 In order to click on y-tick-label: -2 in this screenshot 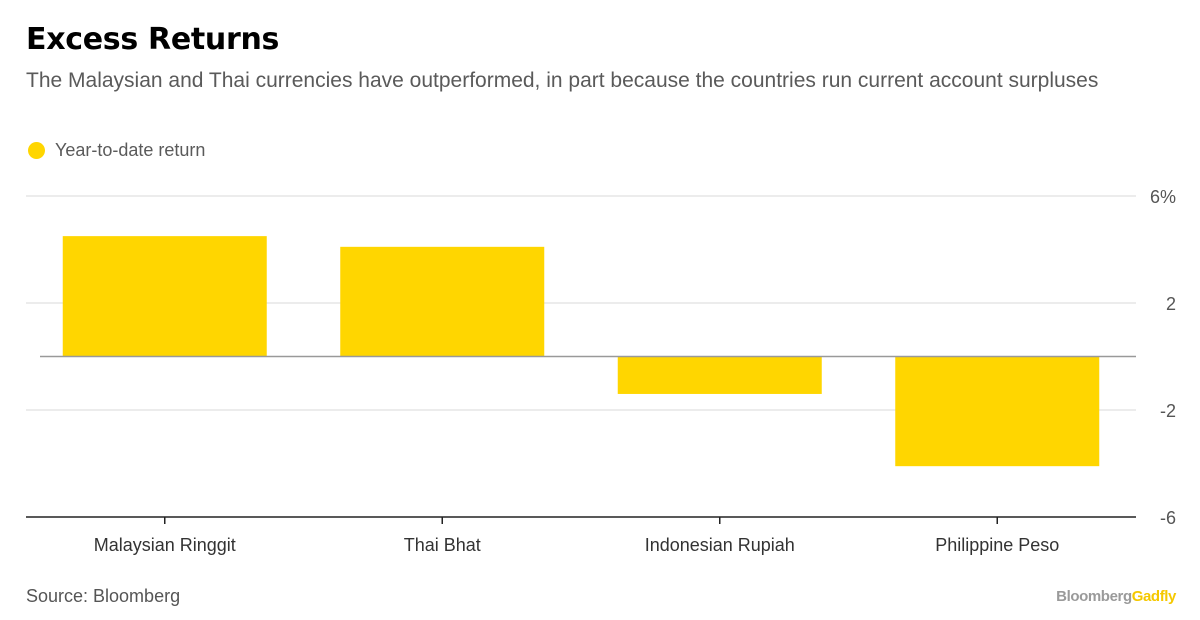, I will do `click(1168, 411)`.